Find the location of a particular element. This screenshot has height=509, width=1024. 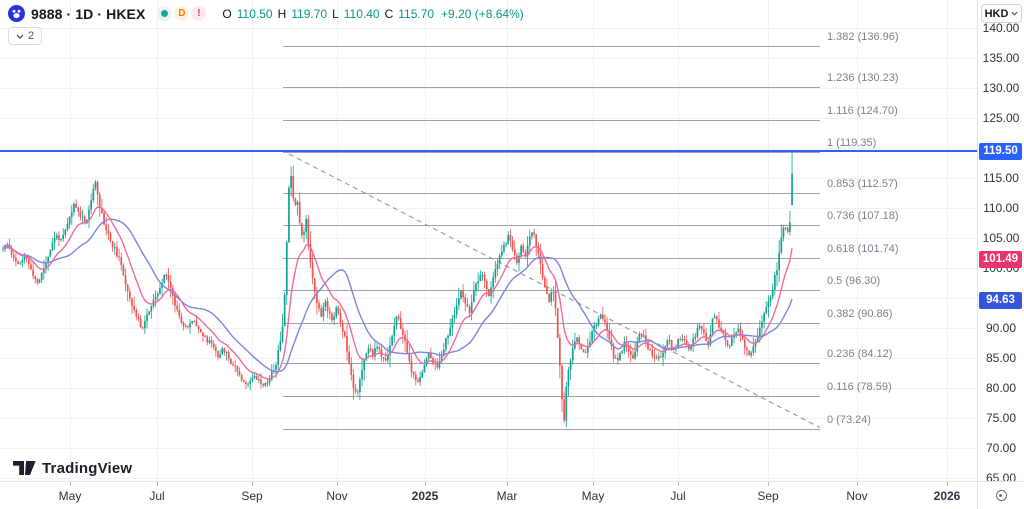

price-axis-label: 135.00 is located at coordinates (1001, 58).